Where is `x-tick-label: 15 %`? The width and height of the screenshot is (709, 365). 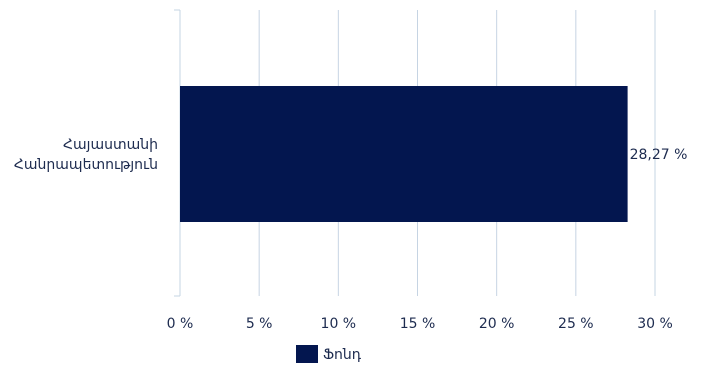 x-tick-label: 15 % is located at coordinates (418, 324).